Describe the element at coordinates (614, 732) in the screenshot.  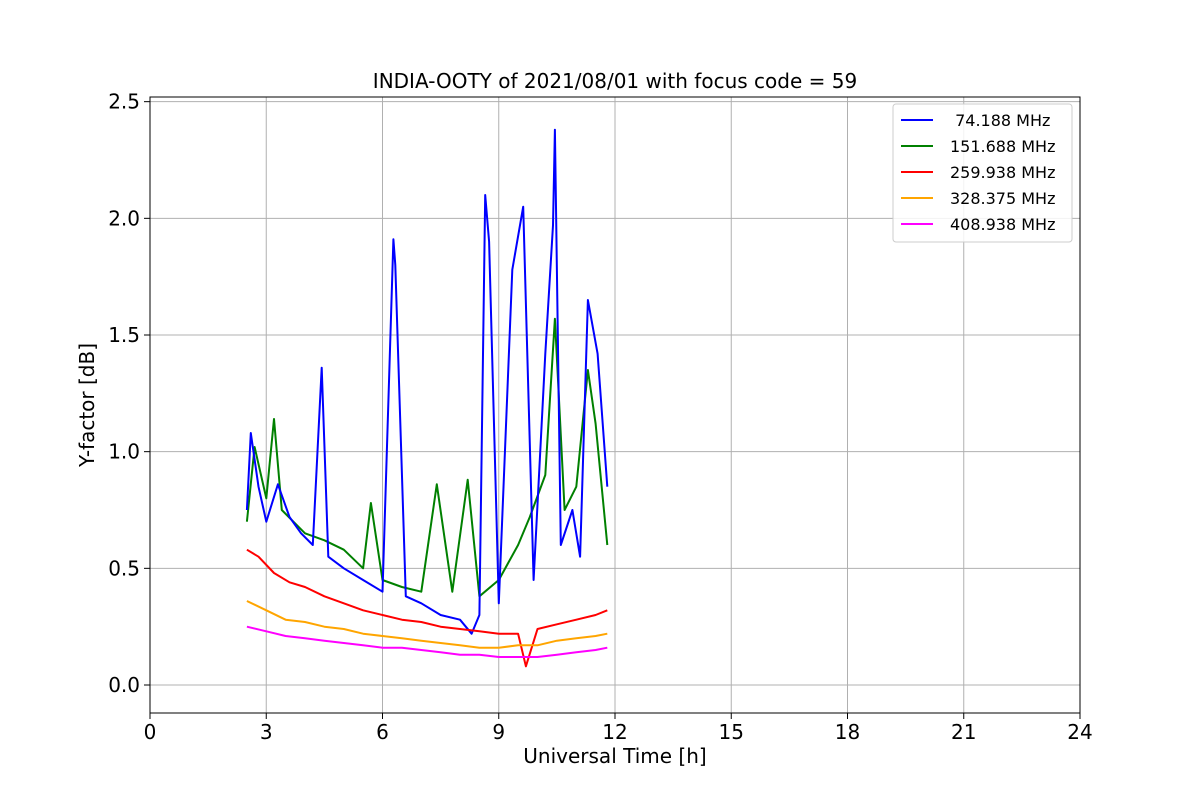
I see `x-tick-label: 12` at that location.